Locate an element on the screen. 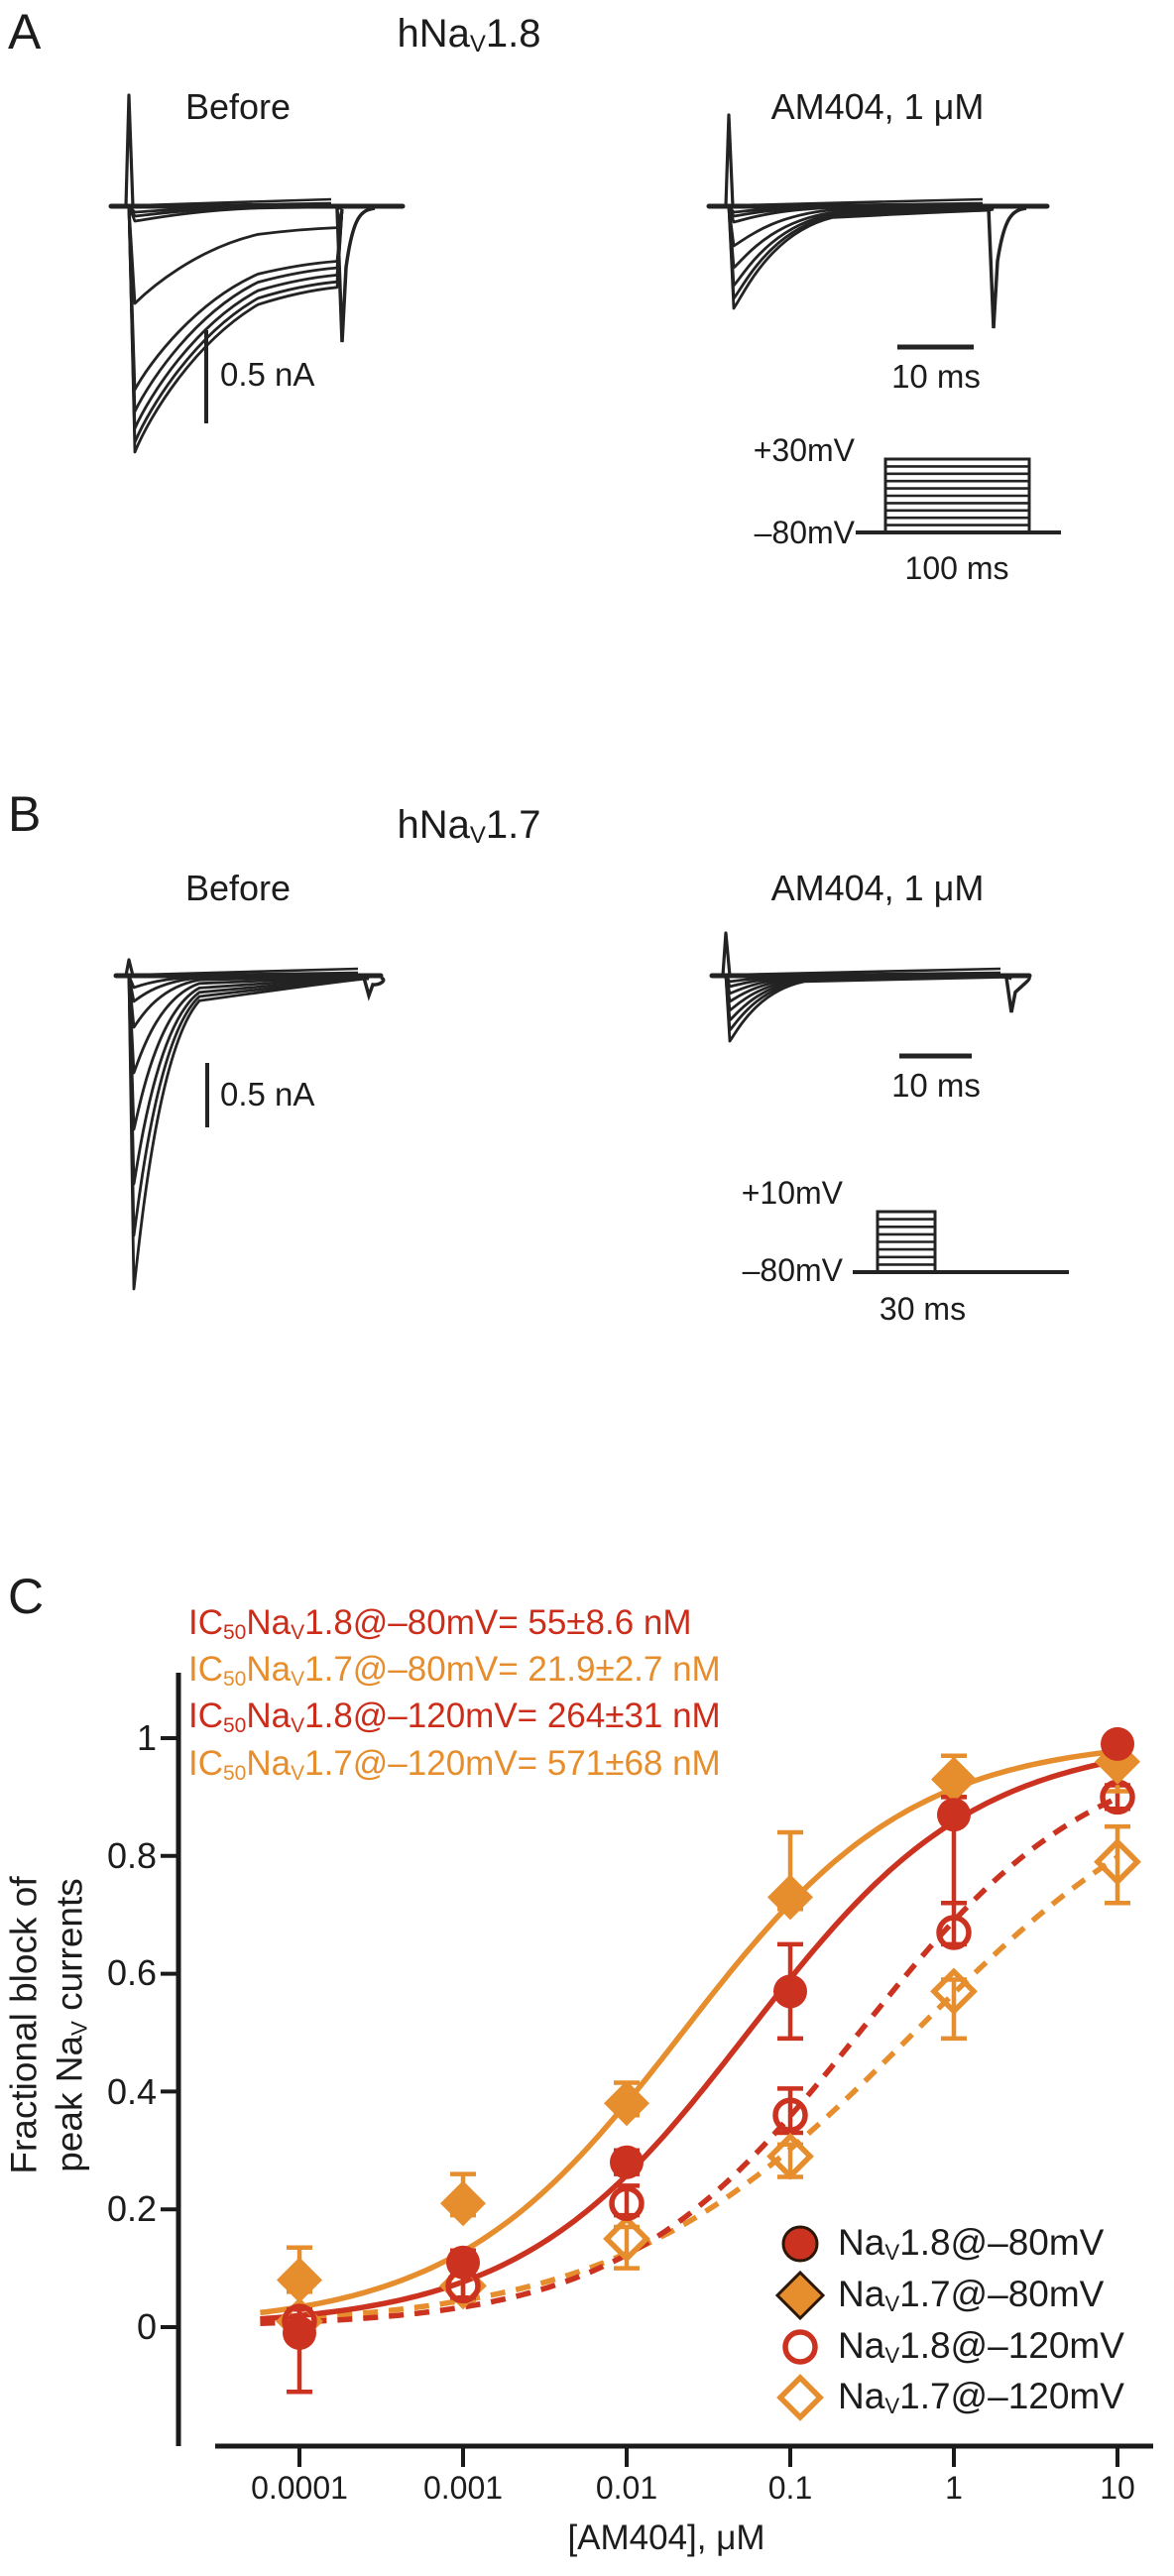  ic50-annotation-nav18-80: IC50NaV1.8@–80mV= 55±8.6 nM is located at coordinates (440, 1624).